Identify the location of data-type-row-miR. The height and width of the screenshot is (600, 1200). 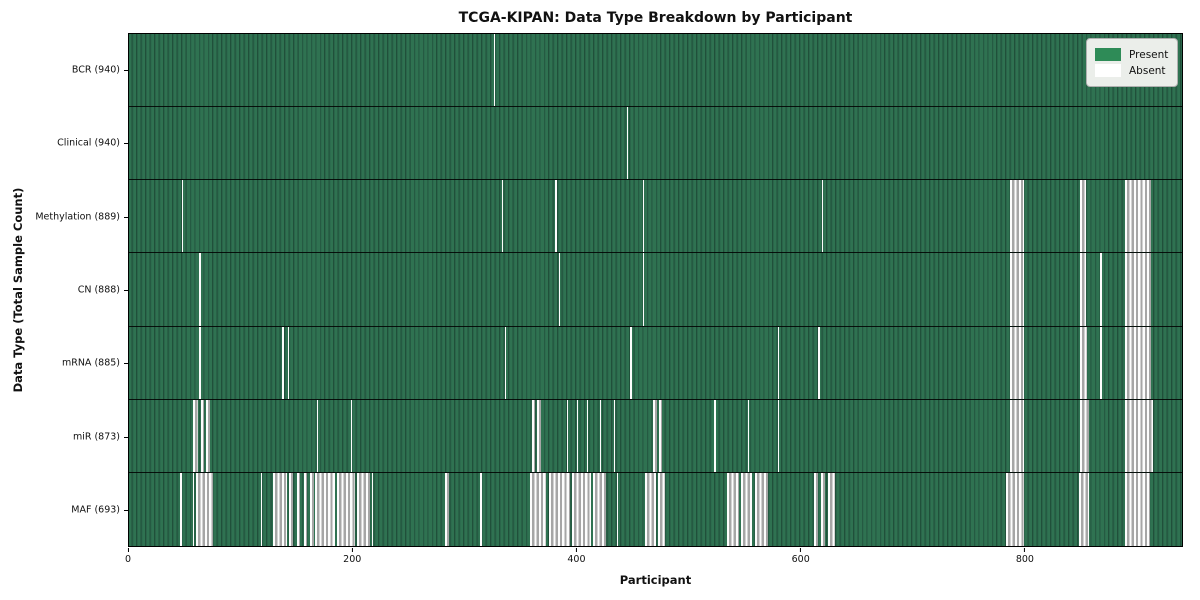
(655, 436).